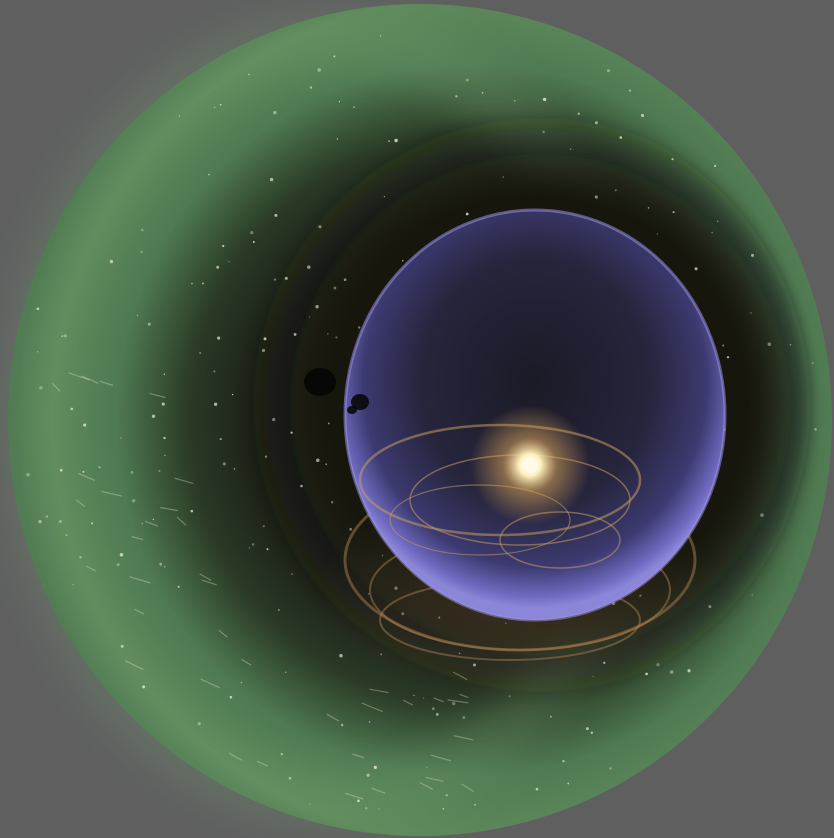 This screenshot has width=834, height=838. Describe the element at coordinates (530, 465) in the screenshot. I see `core-center` at that location.